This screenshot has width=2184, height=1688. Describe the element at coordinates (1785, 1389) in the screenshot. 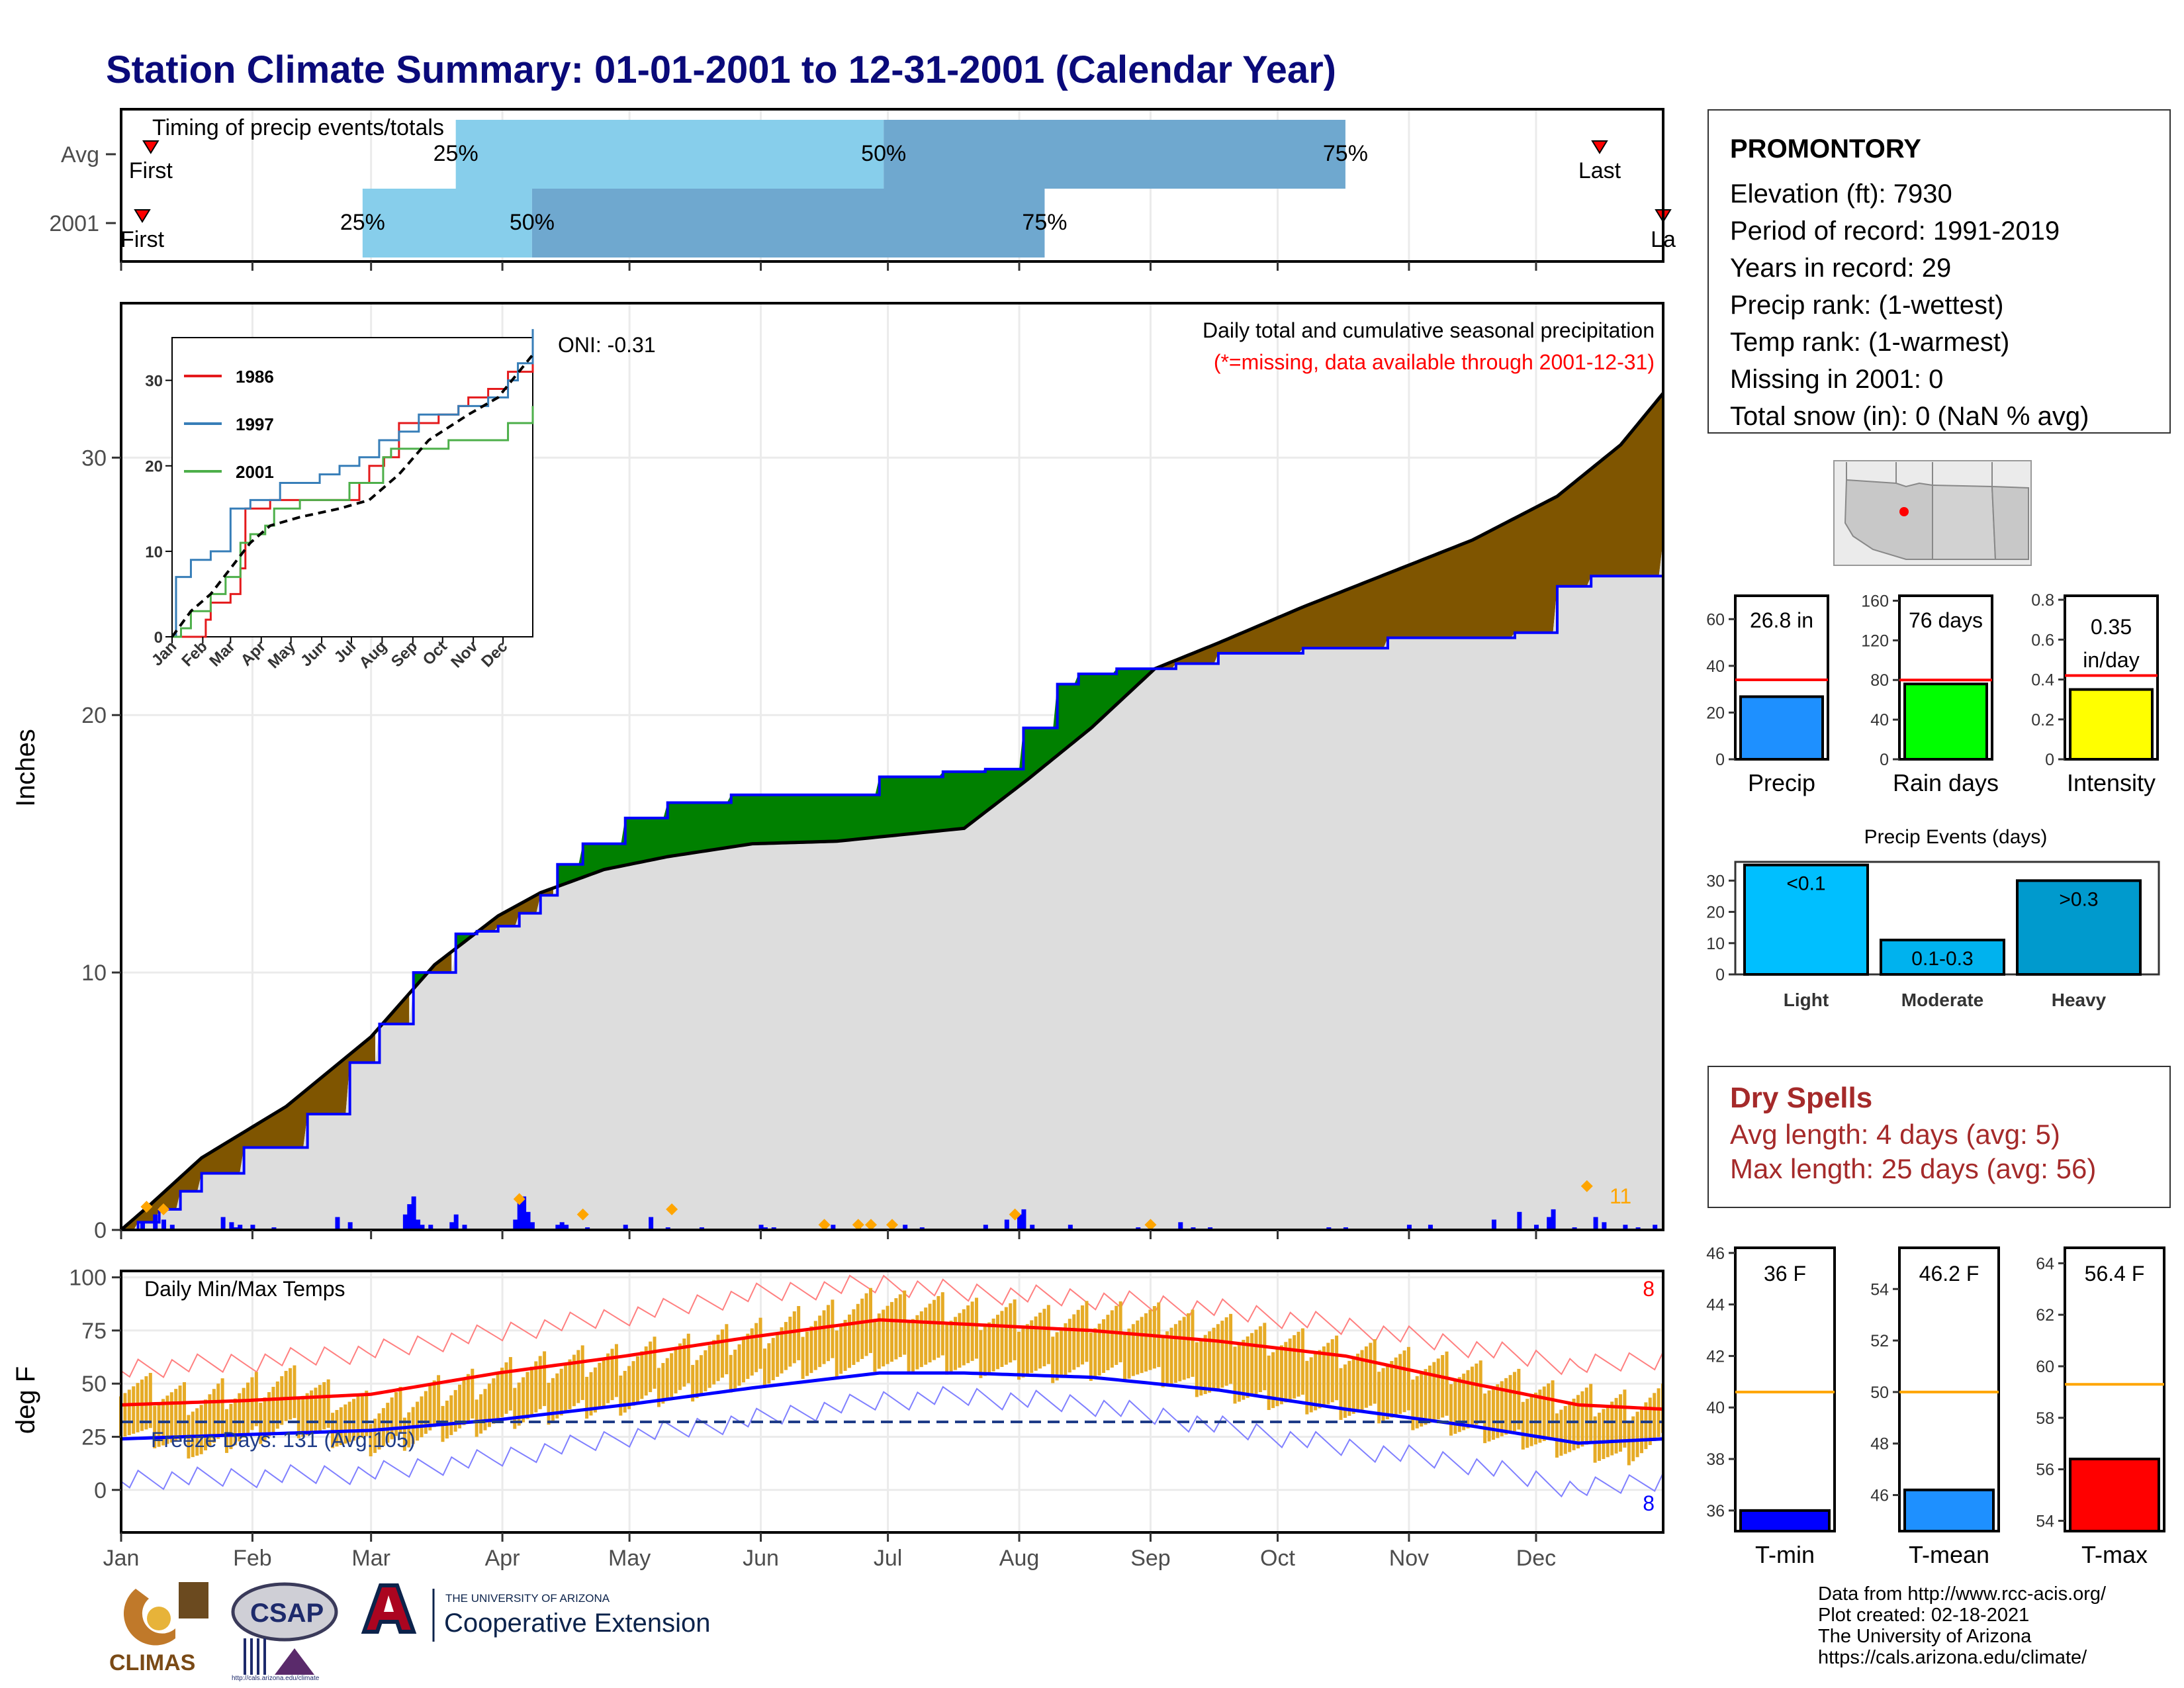

I see `t-min-panel` at that location.